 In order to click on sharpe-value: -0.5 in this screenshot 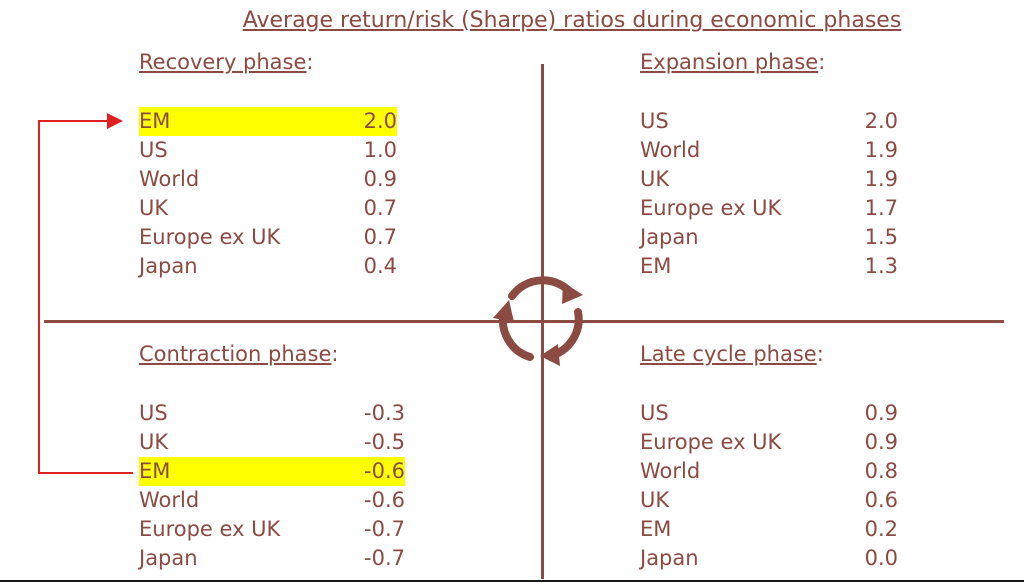, I will do `click(384, 442)`.